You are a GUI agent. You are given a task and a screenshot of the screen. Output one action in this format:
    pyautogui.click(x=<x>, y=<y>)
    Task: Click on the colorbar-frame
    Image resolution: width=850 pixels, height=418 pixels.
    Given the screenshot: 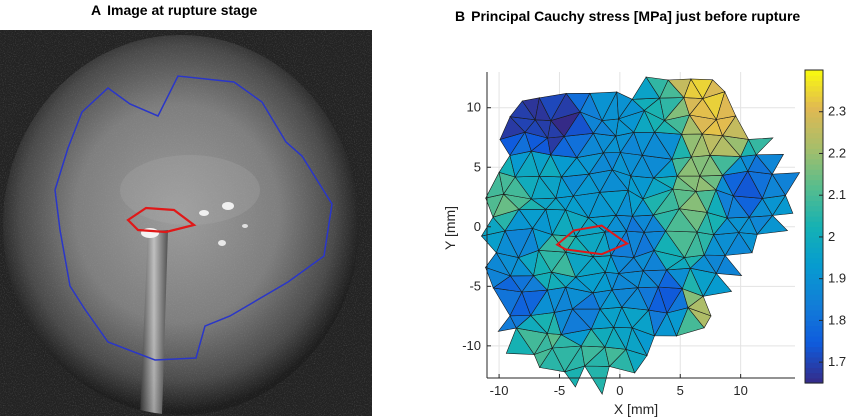 What is the action you would take?
    pyautogui.click(x=814, y=226)
    